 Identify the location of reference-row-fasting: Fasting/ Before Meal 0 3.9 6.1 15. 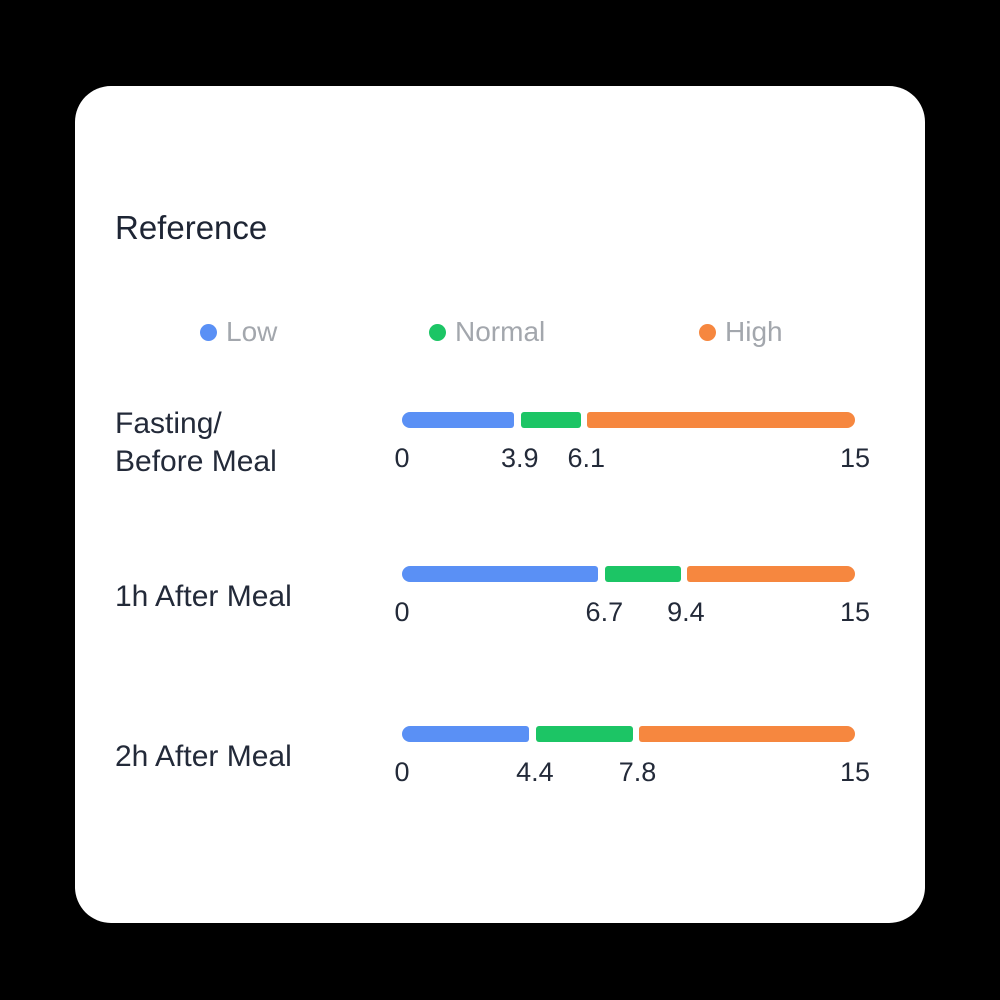
(492, 443).